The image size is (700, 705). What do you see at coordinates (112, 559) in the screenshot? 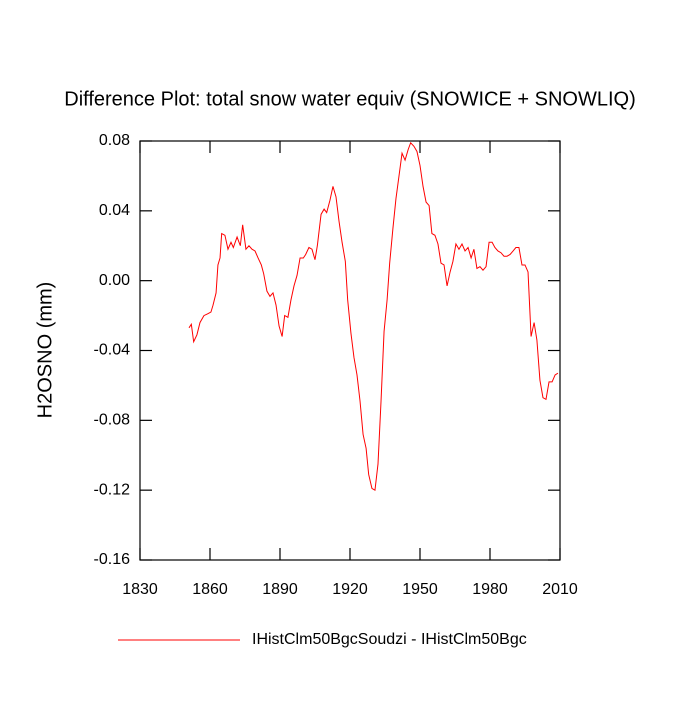
I see `y-tick-label: -0.16` at bounding box center [112, 559].